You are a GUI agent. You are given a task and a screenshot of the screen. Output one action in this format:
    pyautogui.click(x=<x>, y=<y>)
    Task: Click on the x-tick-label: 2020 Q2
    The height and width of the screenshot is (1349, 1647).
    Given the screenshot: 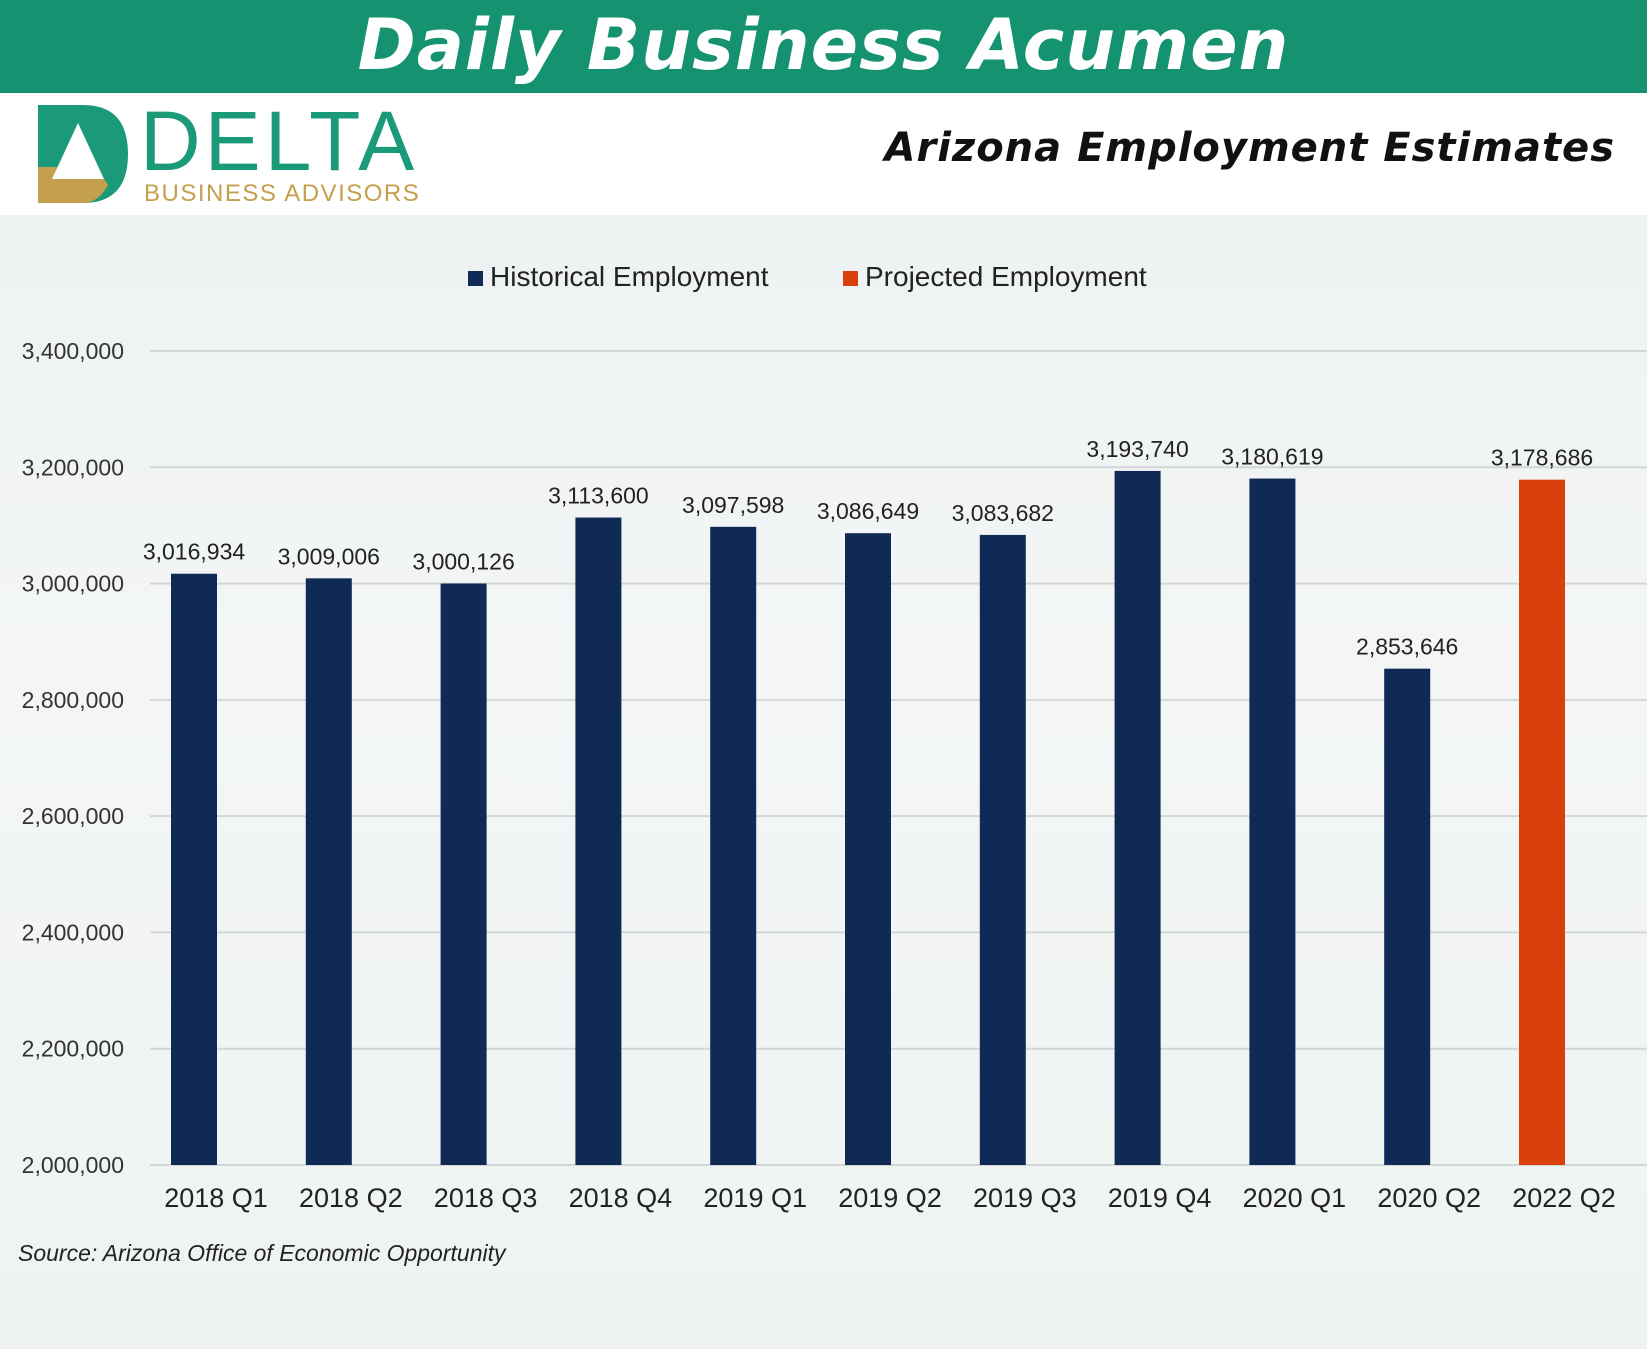 What is the action you would take?
    pyautogui.click(x=1429, y=1198)
    